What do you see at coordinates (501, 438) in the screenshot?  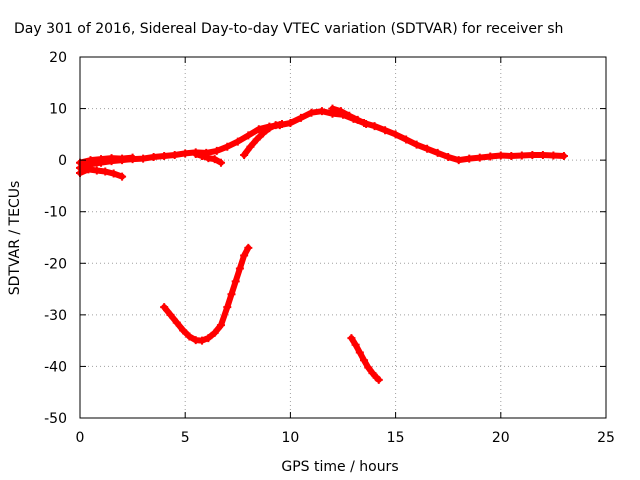 I see `x-tick-label: 20` at bounding box center [501, 438].